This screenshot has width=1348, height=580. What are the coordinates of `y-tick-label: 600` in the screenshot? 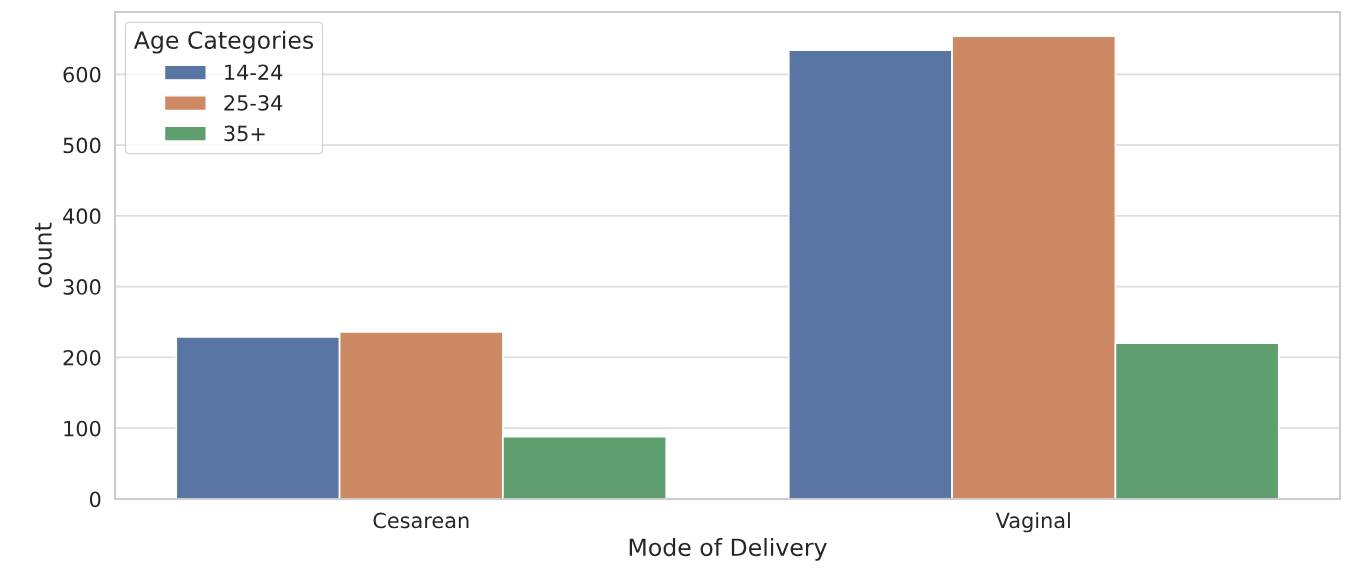 It's located at (82, 74).